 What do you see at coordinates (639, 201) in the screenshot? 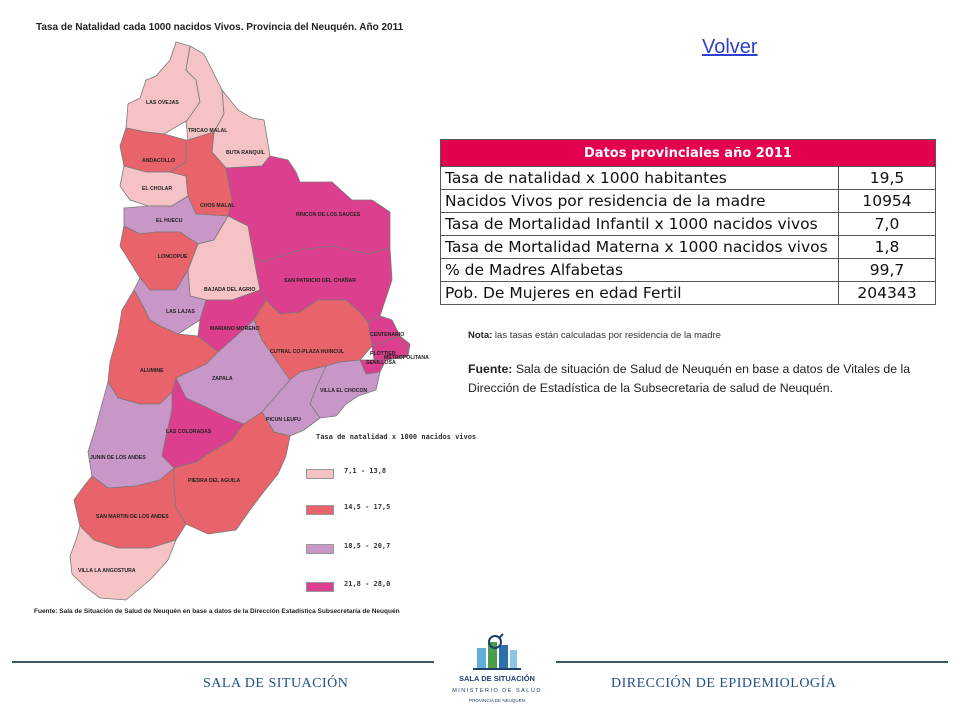
I see `row-label: Nacidos Vivos por residencia de la madre` at bounding box center [639, 201].